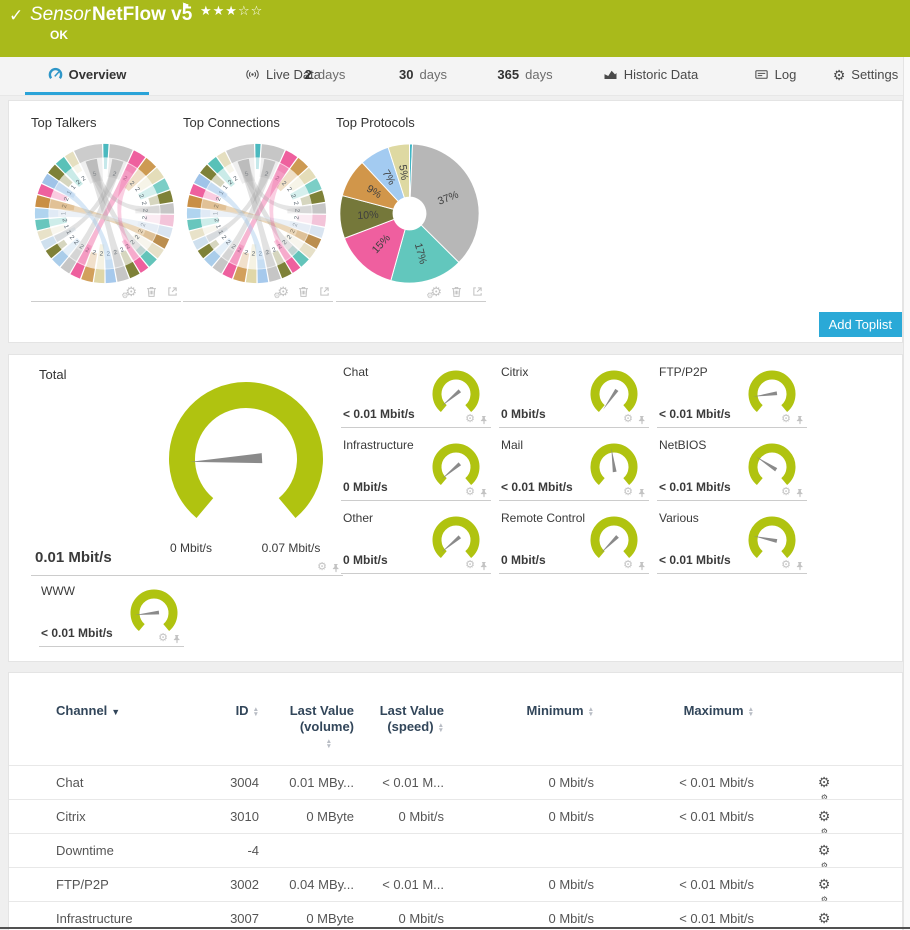  I want to click on tab-historic-data: Historic Data, so click(650, 74).